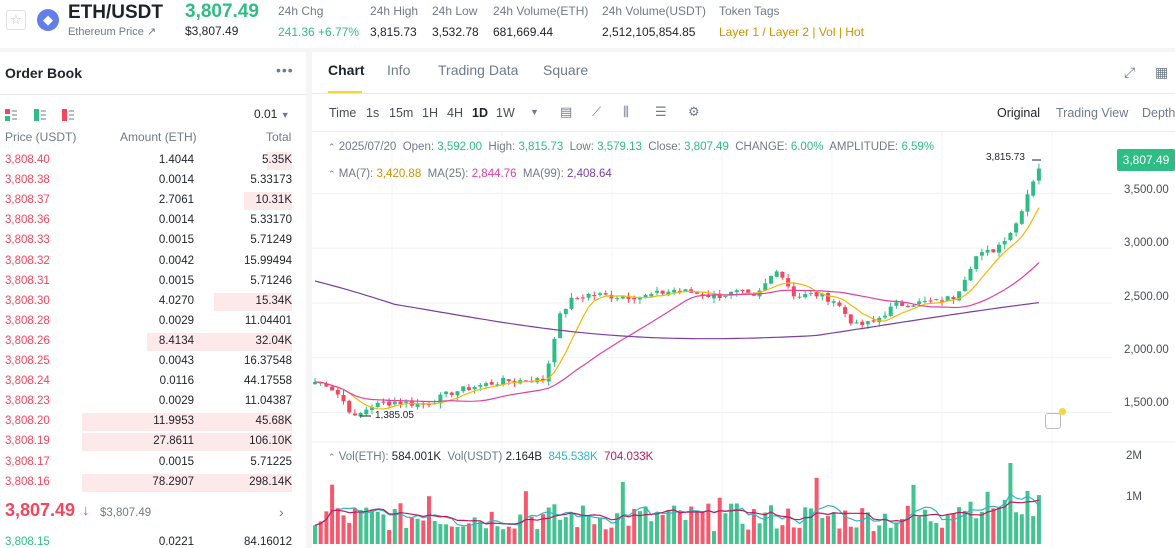 This screenshot has height=548, width=1175. I want to click on ask-price: 3,808.17, so click(27, 461).